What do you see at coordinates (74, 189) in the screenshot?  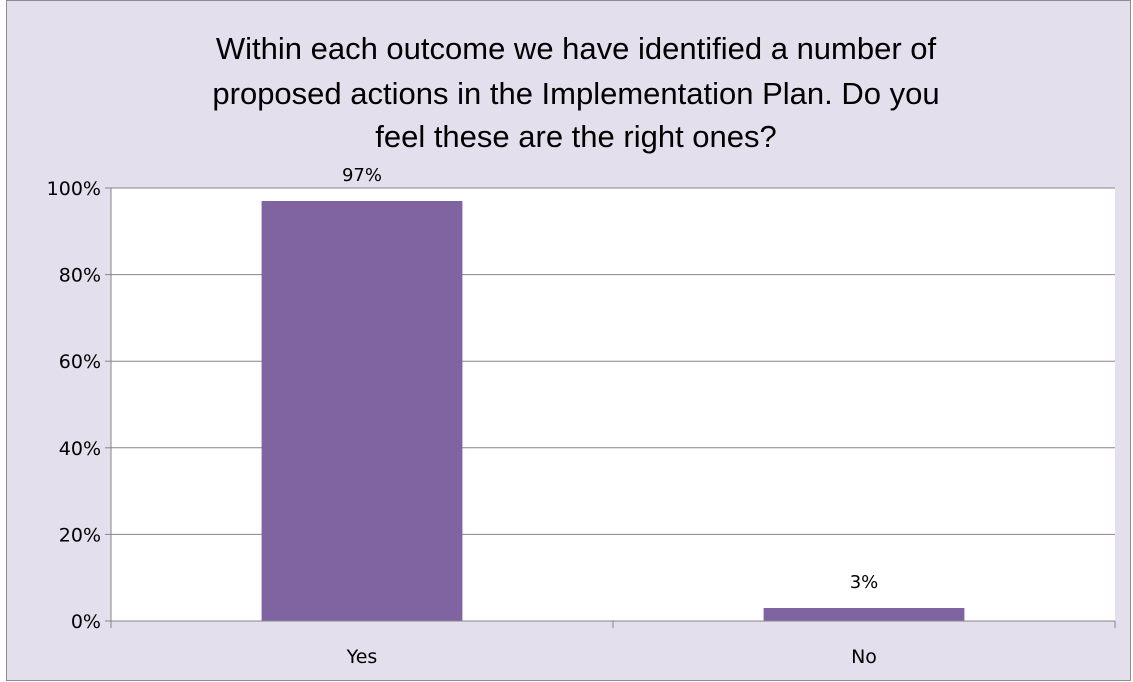 I see `y-tick-label: 100%` at bounding box center [74, 189].